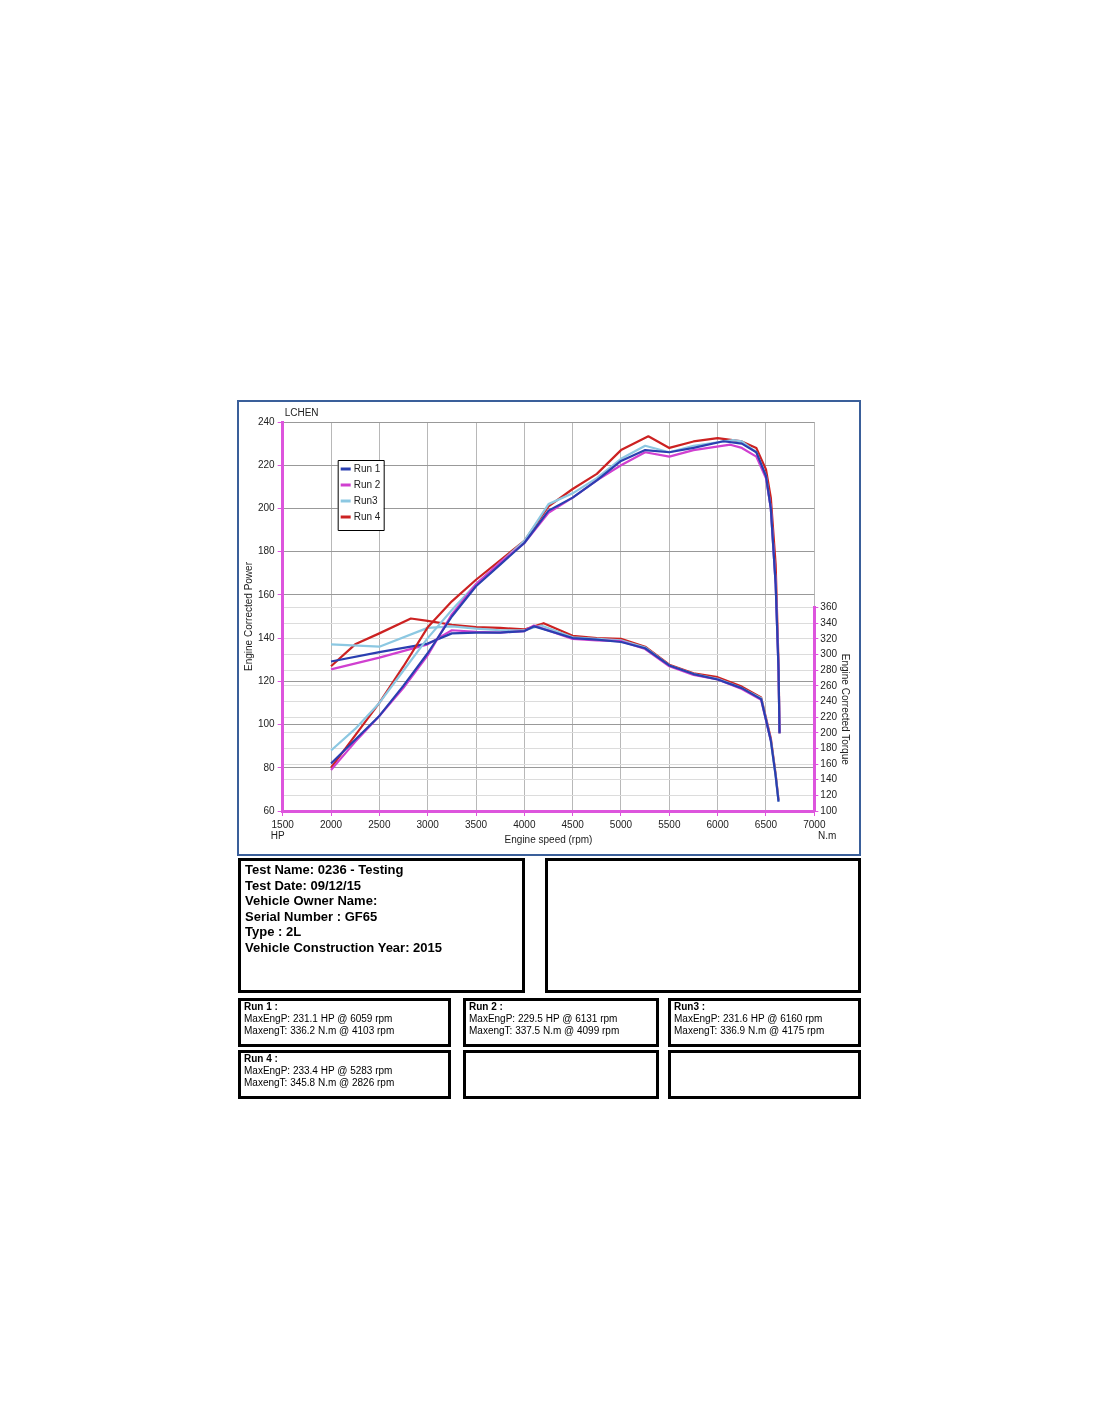 This screenshot has width=1100, height=1422. What do you see at coordinates (846, 709) in the screenshot?
I see `y2-axis-title: Engine Corrected Torque` at bounding box center [846, 709].